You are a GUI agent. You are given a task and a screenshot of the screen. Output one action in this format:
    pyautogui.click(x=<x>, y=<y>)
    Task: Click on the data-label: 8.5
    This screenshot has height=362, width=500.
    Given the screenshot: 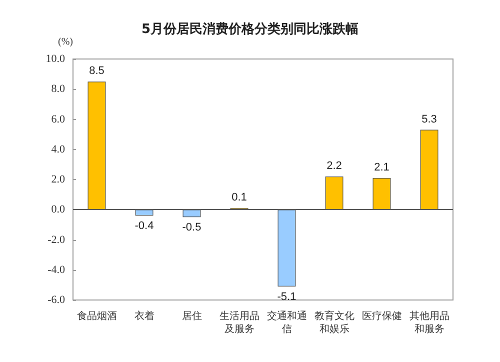 What is the action you would take?
    pyautogui.click(x=96, y=71)
    